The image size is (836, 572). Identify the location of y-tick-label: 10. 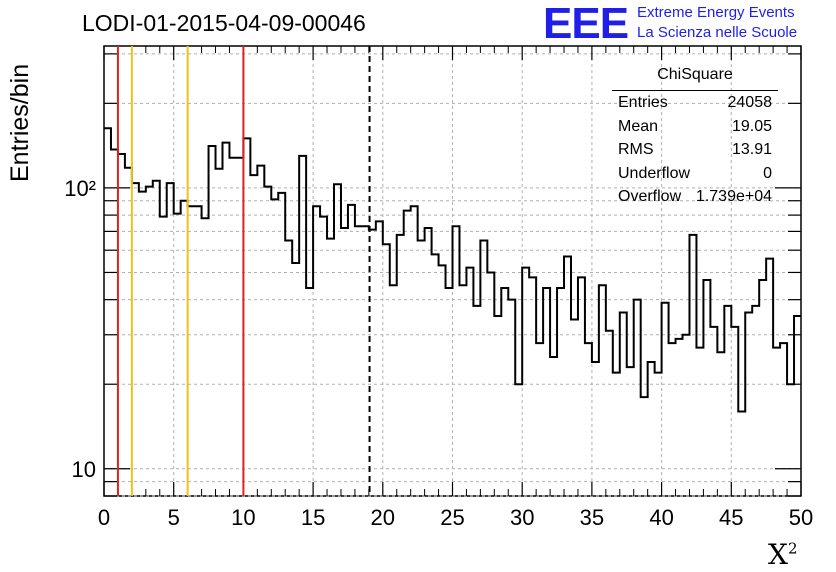
(84, 469).